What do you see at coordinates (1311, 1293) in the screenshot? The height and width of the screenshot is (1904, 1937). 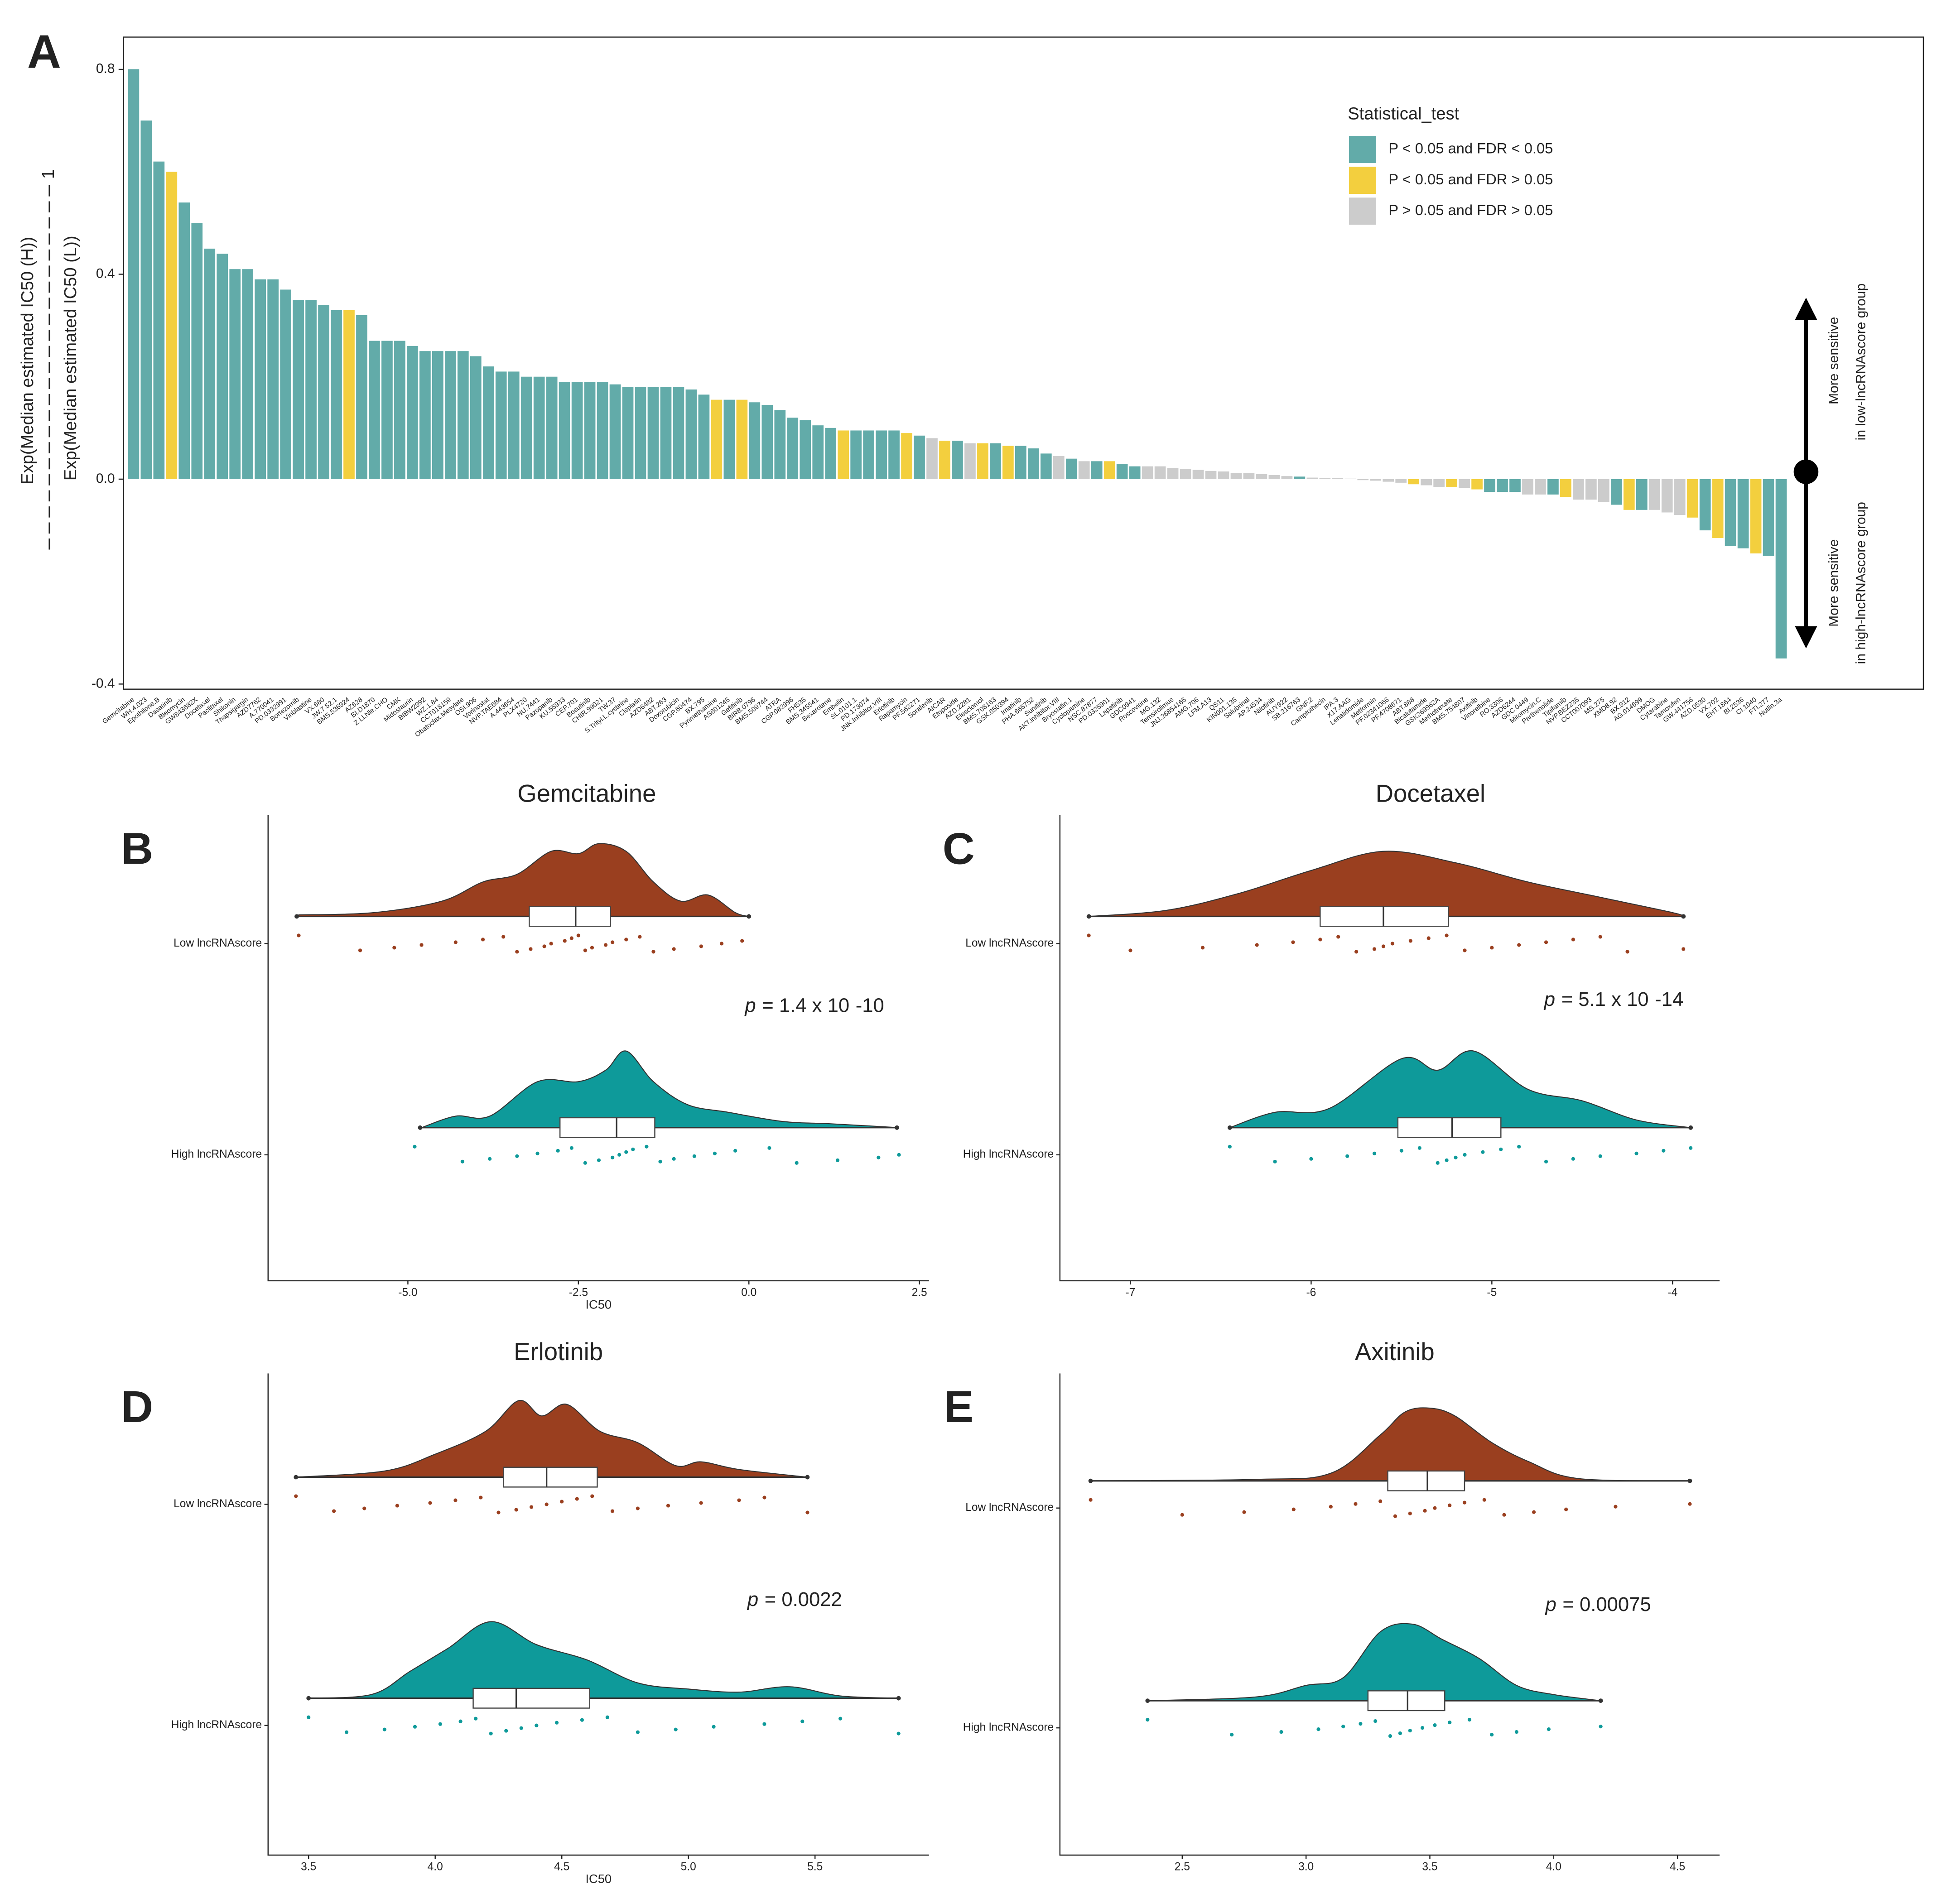 I see `x-tick-label: -6` at bounding box center [1311, 1293].